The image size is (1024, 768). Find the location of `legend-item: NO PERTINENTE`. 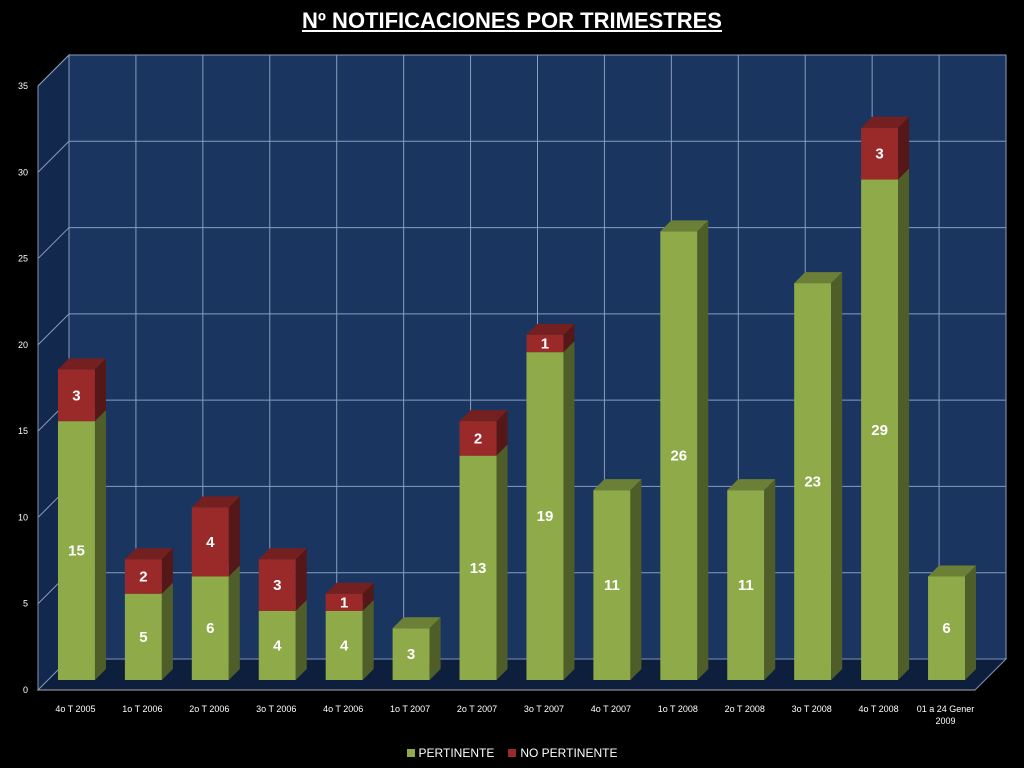

legend-item: NO PERTINENTE is located at coordinates (562, 753).